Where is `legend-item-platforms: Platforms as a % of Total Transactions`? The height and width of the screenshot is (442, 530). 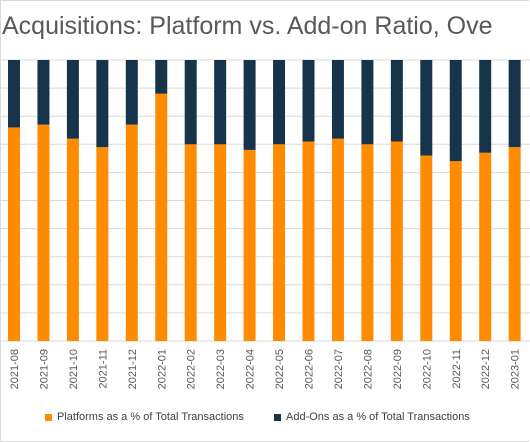
legend-item-platforms: Platforms as a % of Total Transactions is located at coordinates (144, 417).